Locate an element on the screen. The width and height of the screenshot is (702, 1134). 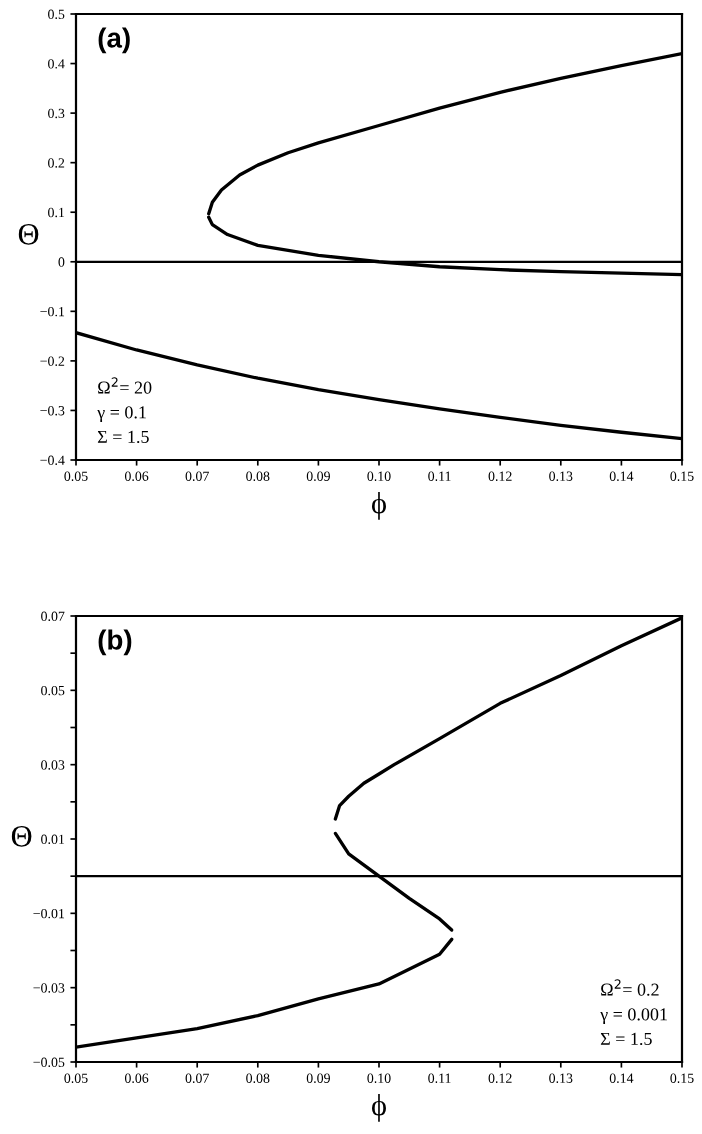
annotation: Ω$^{2}$= 0.2 is located at coordinates (630, 987).